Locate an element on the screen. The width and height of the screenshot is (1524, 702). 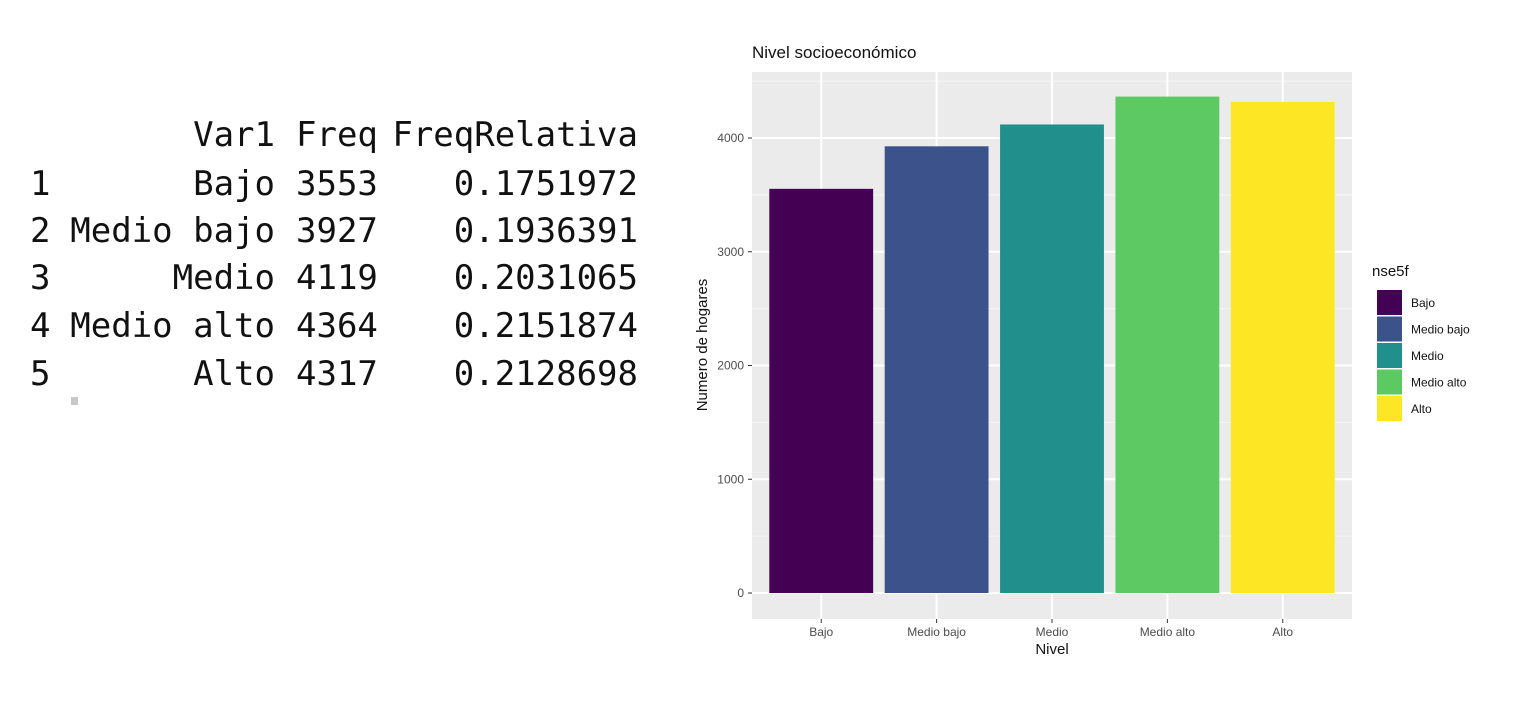
row-freqrelativa: 0.2128698 is located at coordinates (545, 374).